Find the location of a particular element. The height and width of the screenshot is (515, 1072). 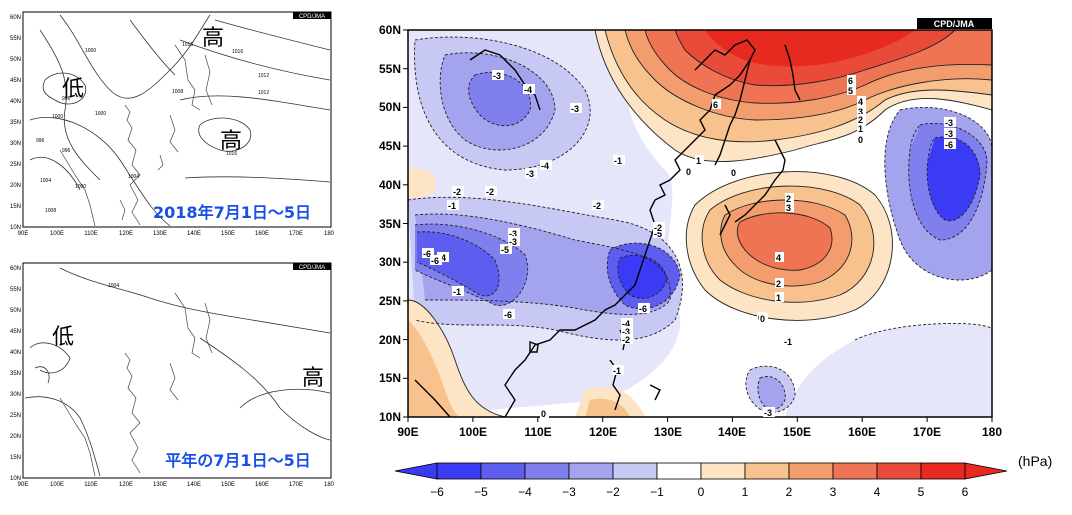

map-caption: 2018年7月1日～5日 is located at coordinates (232, 212).